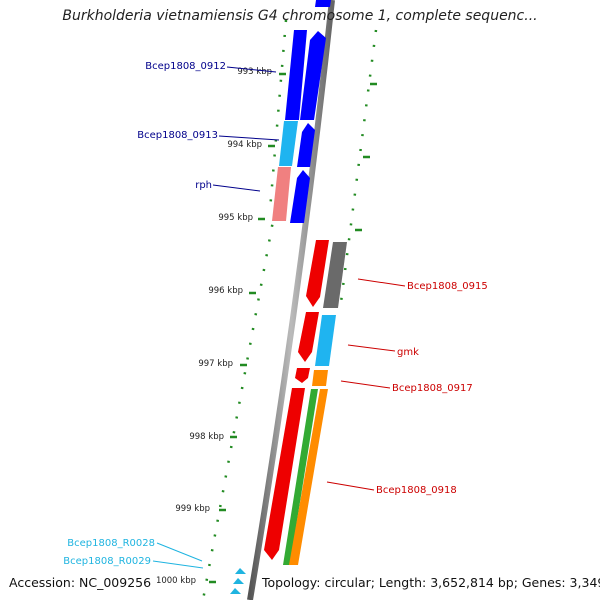 This screenshot has width=600, height=604. What do you see at coordinates (177, 135) in the screenshot?
I see `gene-label-bcep1808-0913: Bcep1808_0913` at bounding box center [177, 135].